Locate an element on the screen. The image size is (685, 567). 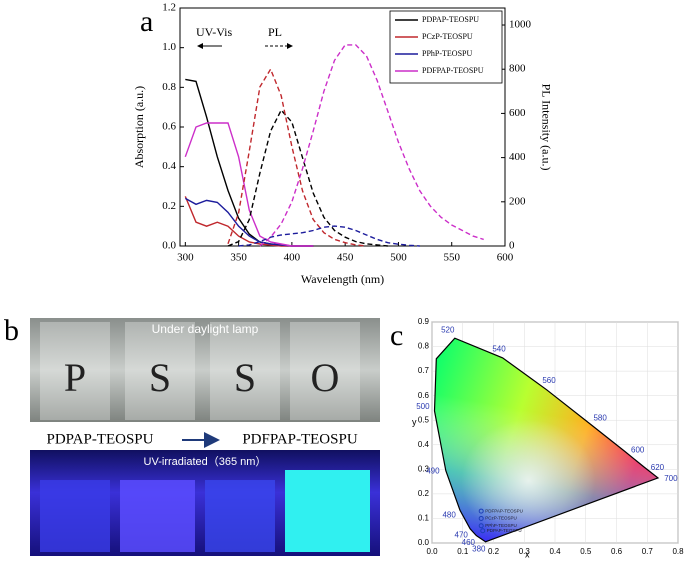
wavelength-label: 490 is located at coordinates (433, 471).